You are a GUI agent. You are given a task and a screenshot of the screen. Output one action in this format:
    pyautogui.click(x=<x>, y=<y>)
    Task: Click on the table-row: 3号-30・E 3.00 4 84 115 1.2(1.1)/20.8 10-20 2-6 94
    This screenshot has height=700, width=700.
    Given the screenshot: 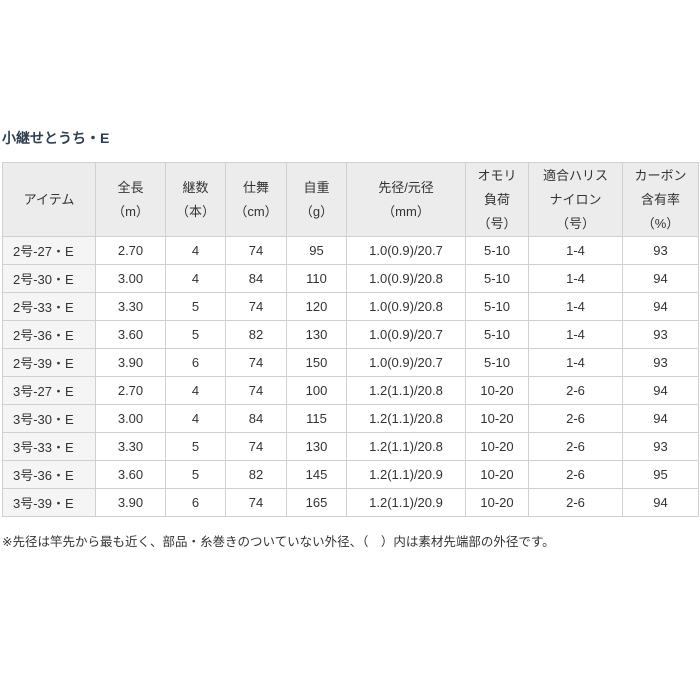 What is the action you would take?
    pyautogui.click(x=350, y=418)
    